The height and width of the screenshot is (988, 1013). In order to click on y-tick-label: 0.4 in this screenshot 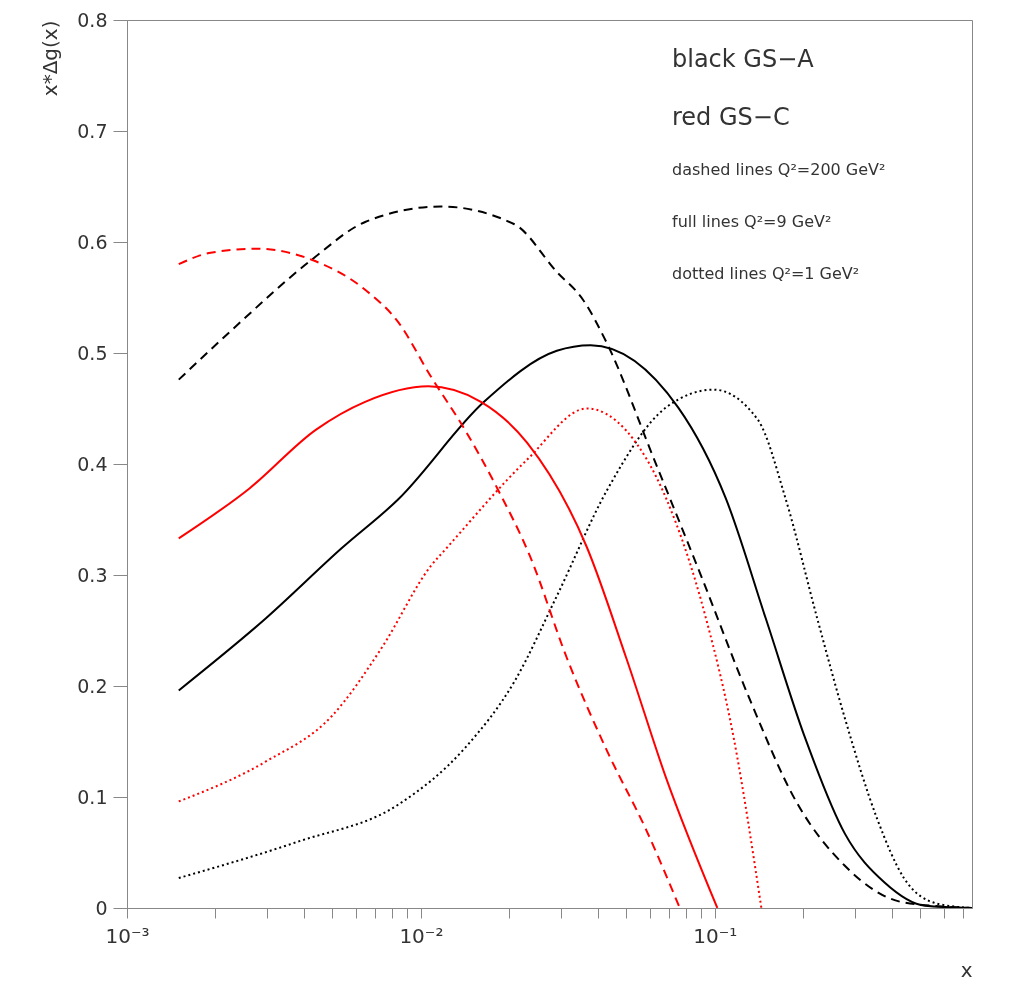, I will do `click(92, 463)`.